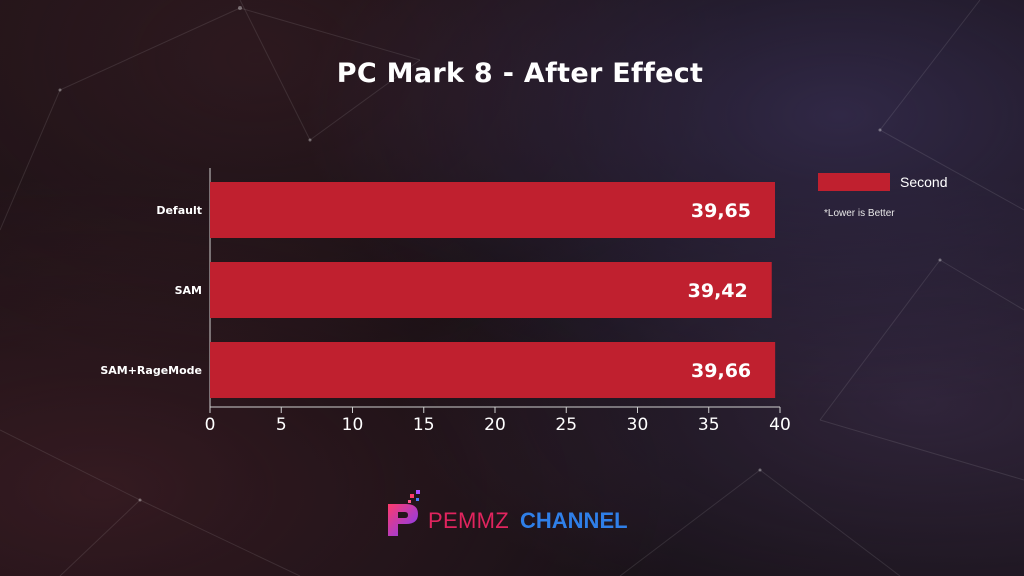  I want to click on data-label: 39,66, so click(721, 371).